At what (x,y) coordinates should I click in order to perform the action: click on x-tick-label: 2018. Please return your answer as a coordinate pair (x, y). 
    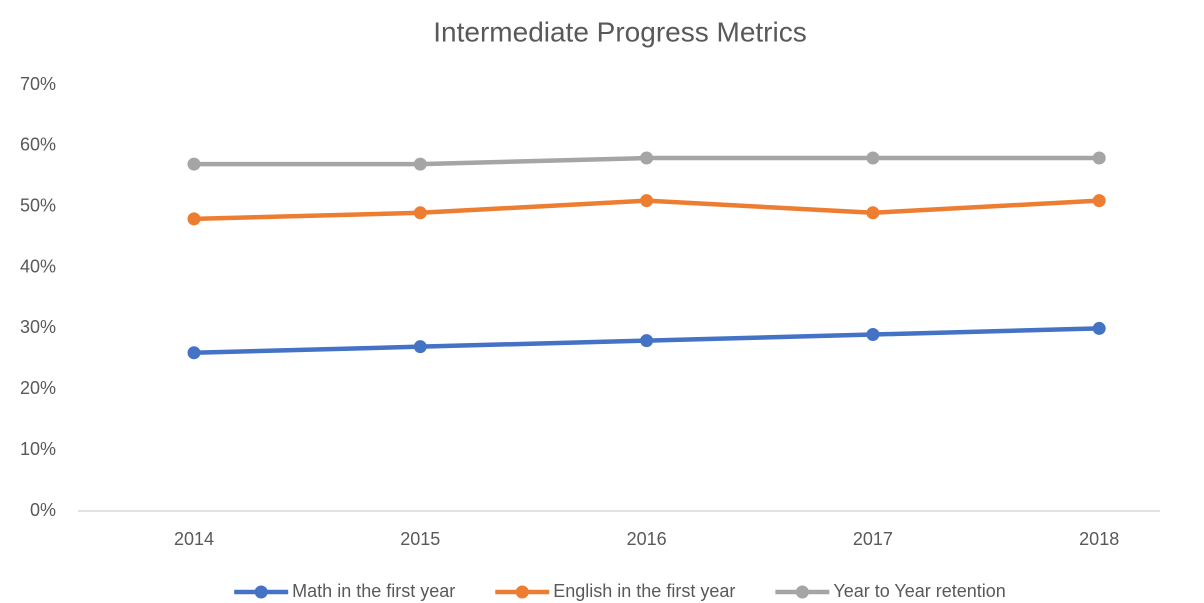
    Looking at the image, I should click on (1099, 539).